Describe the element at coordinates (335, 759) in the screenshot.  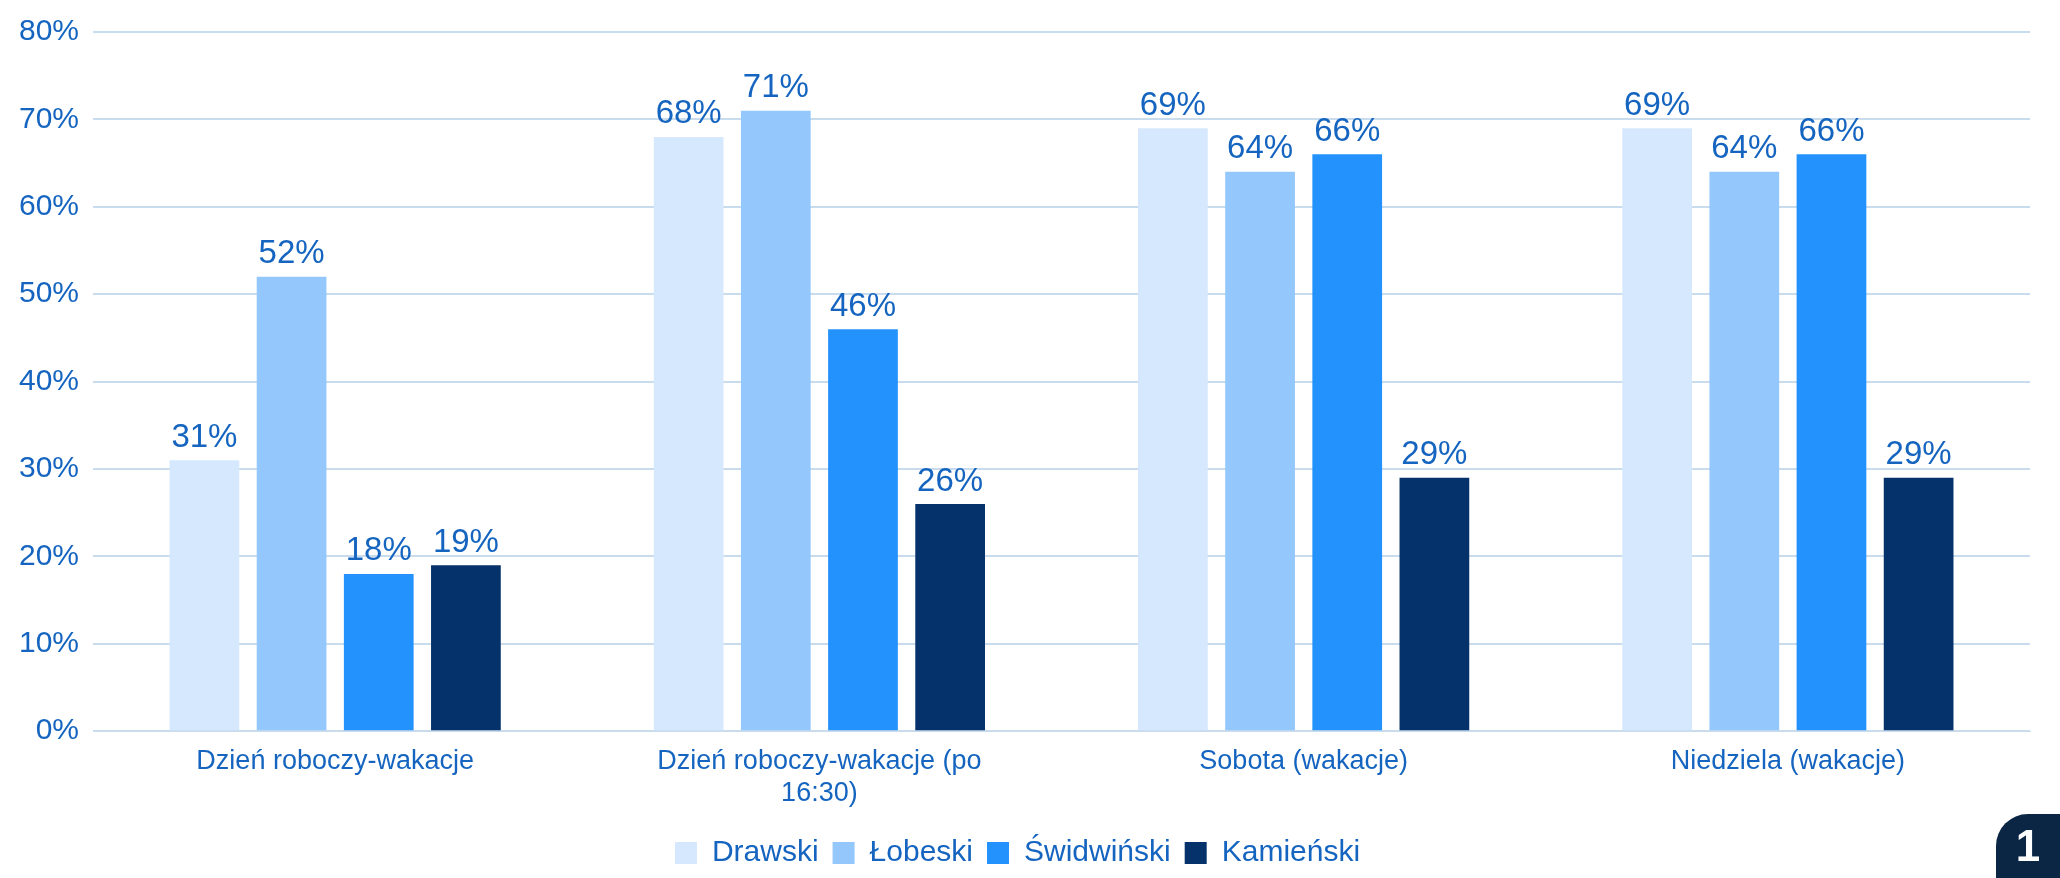
I see `x-tick-label: Dzień roboczy-wakacje` at that location.